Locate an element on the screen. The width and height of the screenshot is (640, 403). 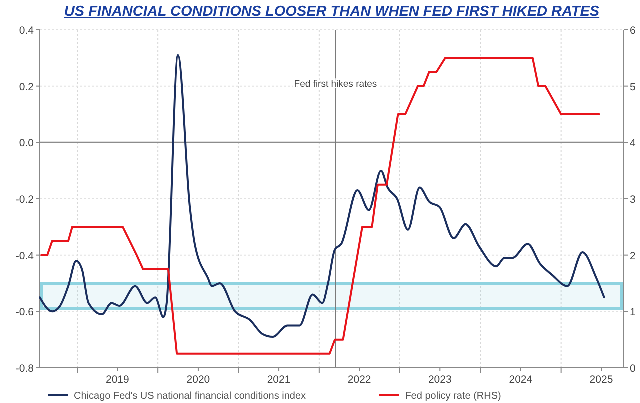
y-tick-label: 0.0 is located at coordinates (26, 144).